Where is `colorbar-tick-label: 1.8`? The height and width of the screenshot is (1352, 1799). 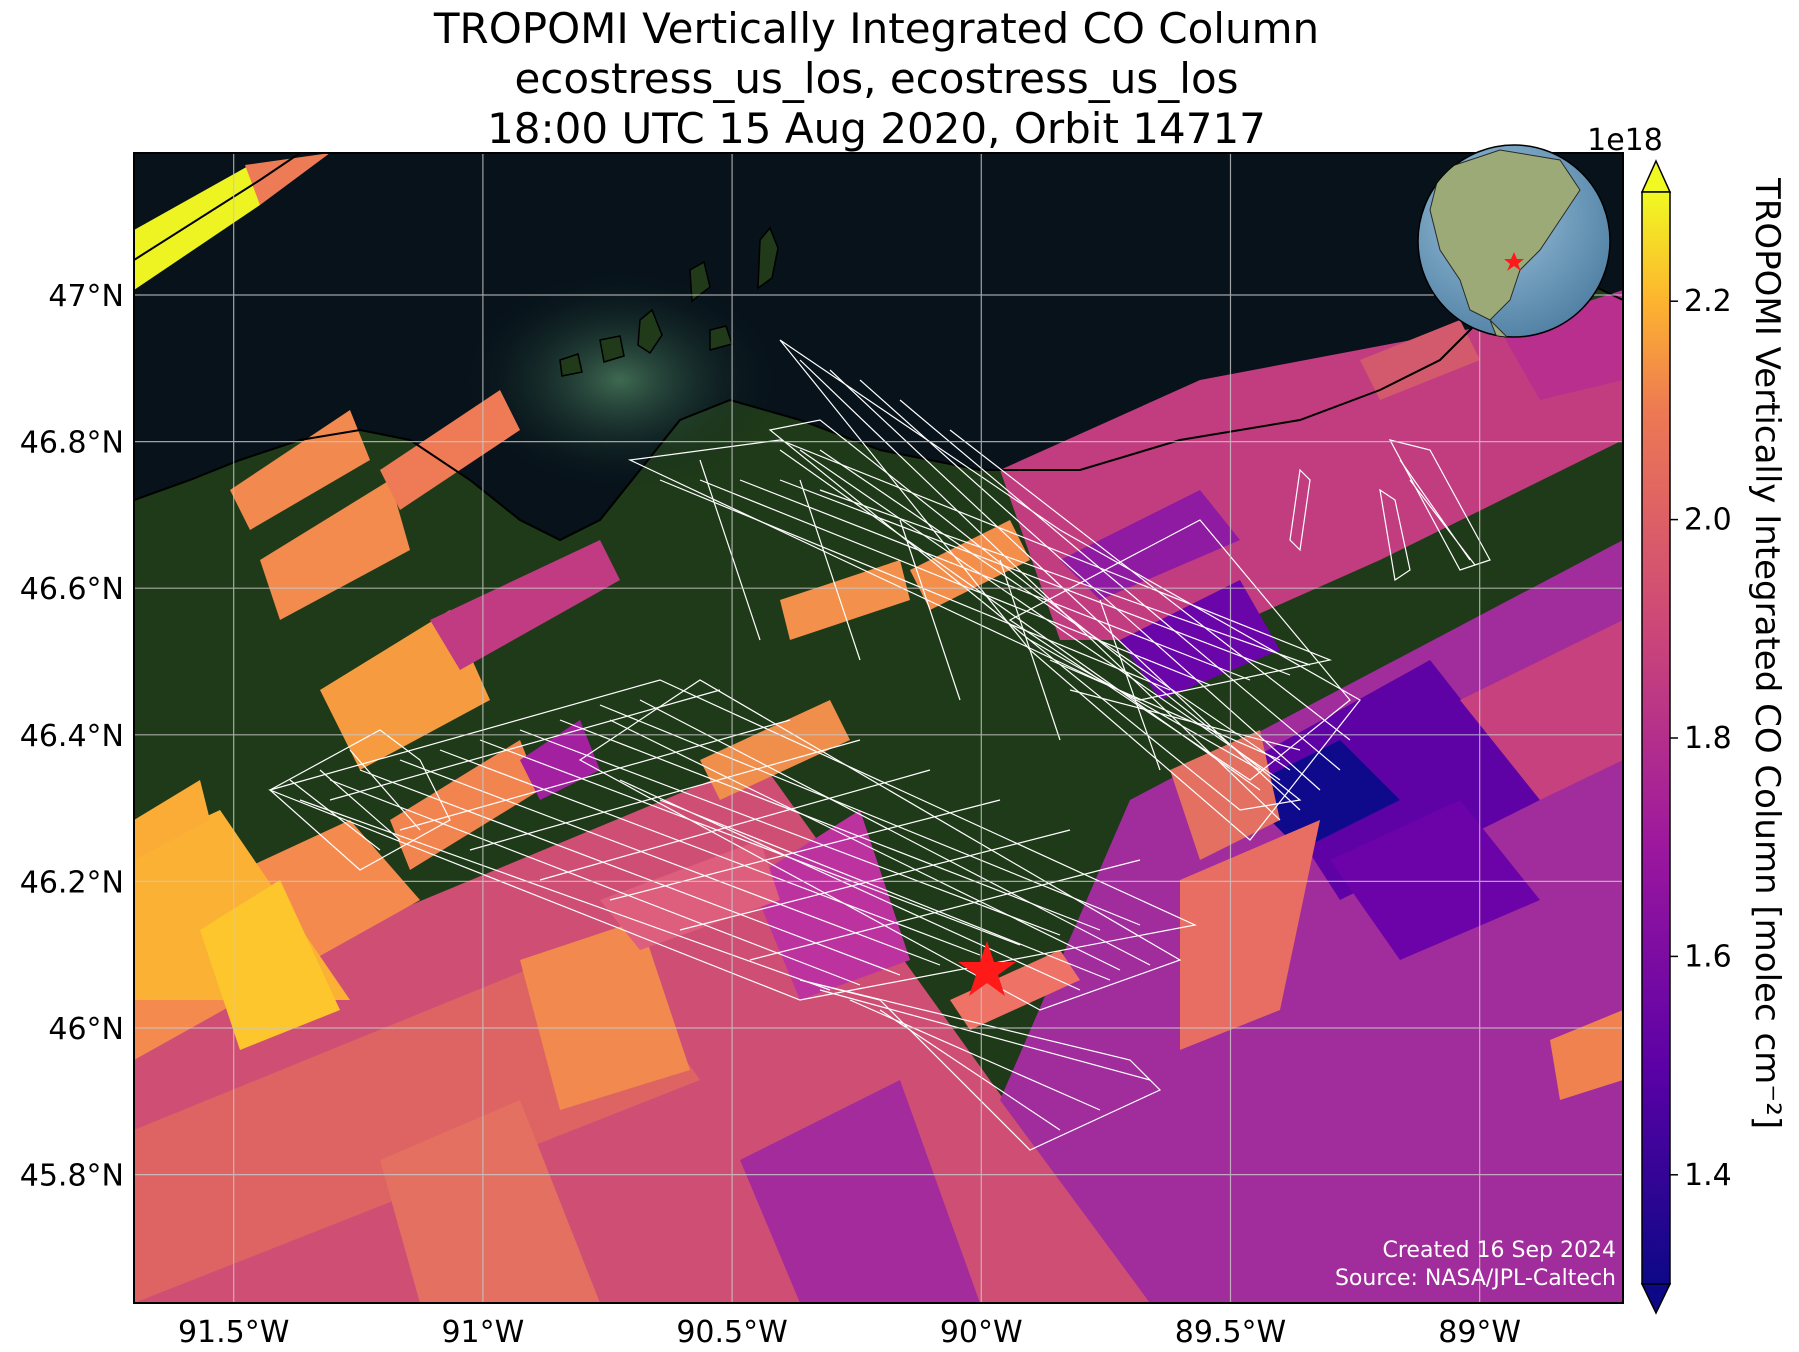
colorbar-tick-label: 1.8 is located at coordinates (1708, 738).